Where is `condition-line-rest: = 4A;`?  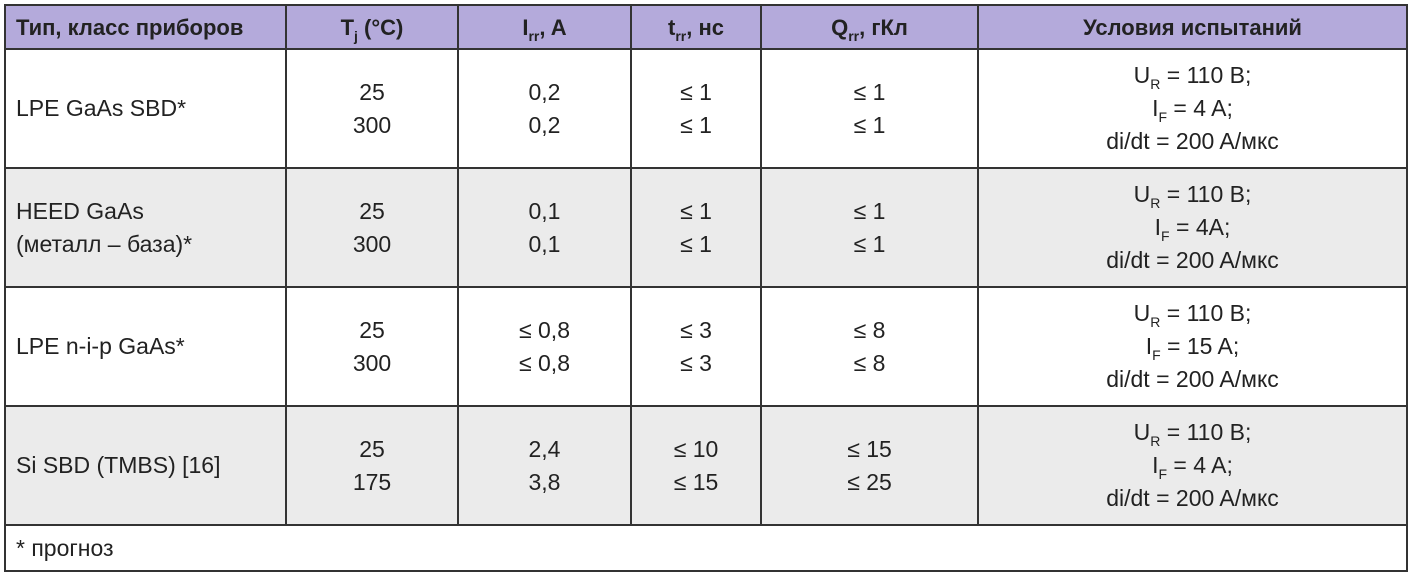 condition-line-rest: = 4A; is located at coordinates (1200, 227).